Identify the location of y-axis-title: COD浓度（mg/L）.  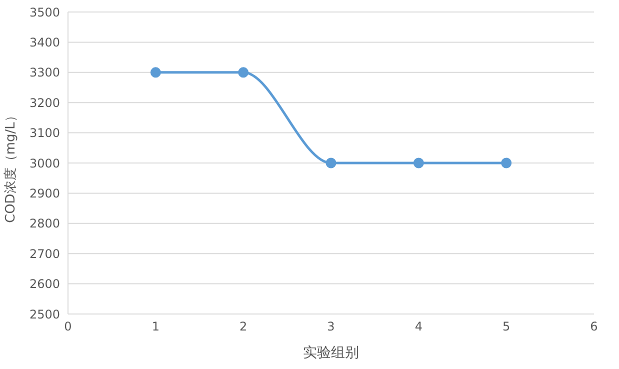
(10, 166).